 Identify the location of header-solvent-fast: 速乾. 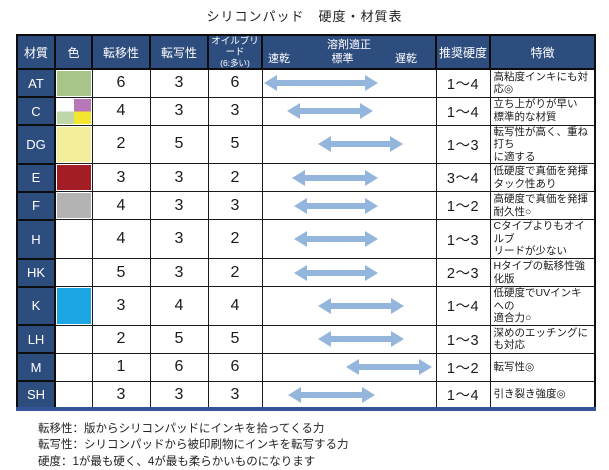
(279, 59).